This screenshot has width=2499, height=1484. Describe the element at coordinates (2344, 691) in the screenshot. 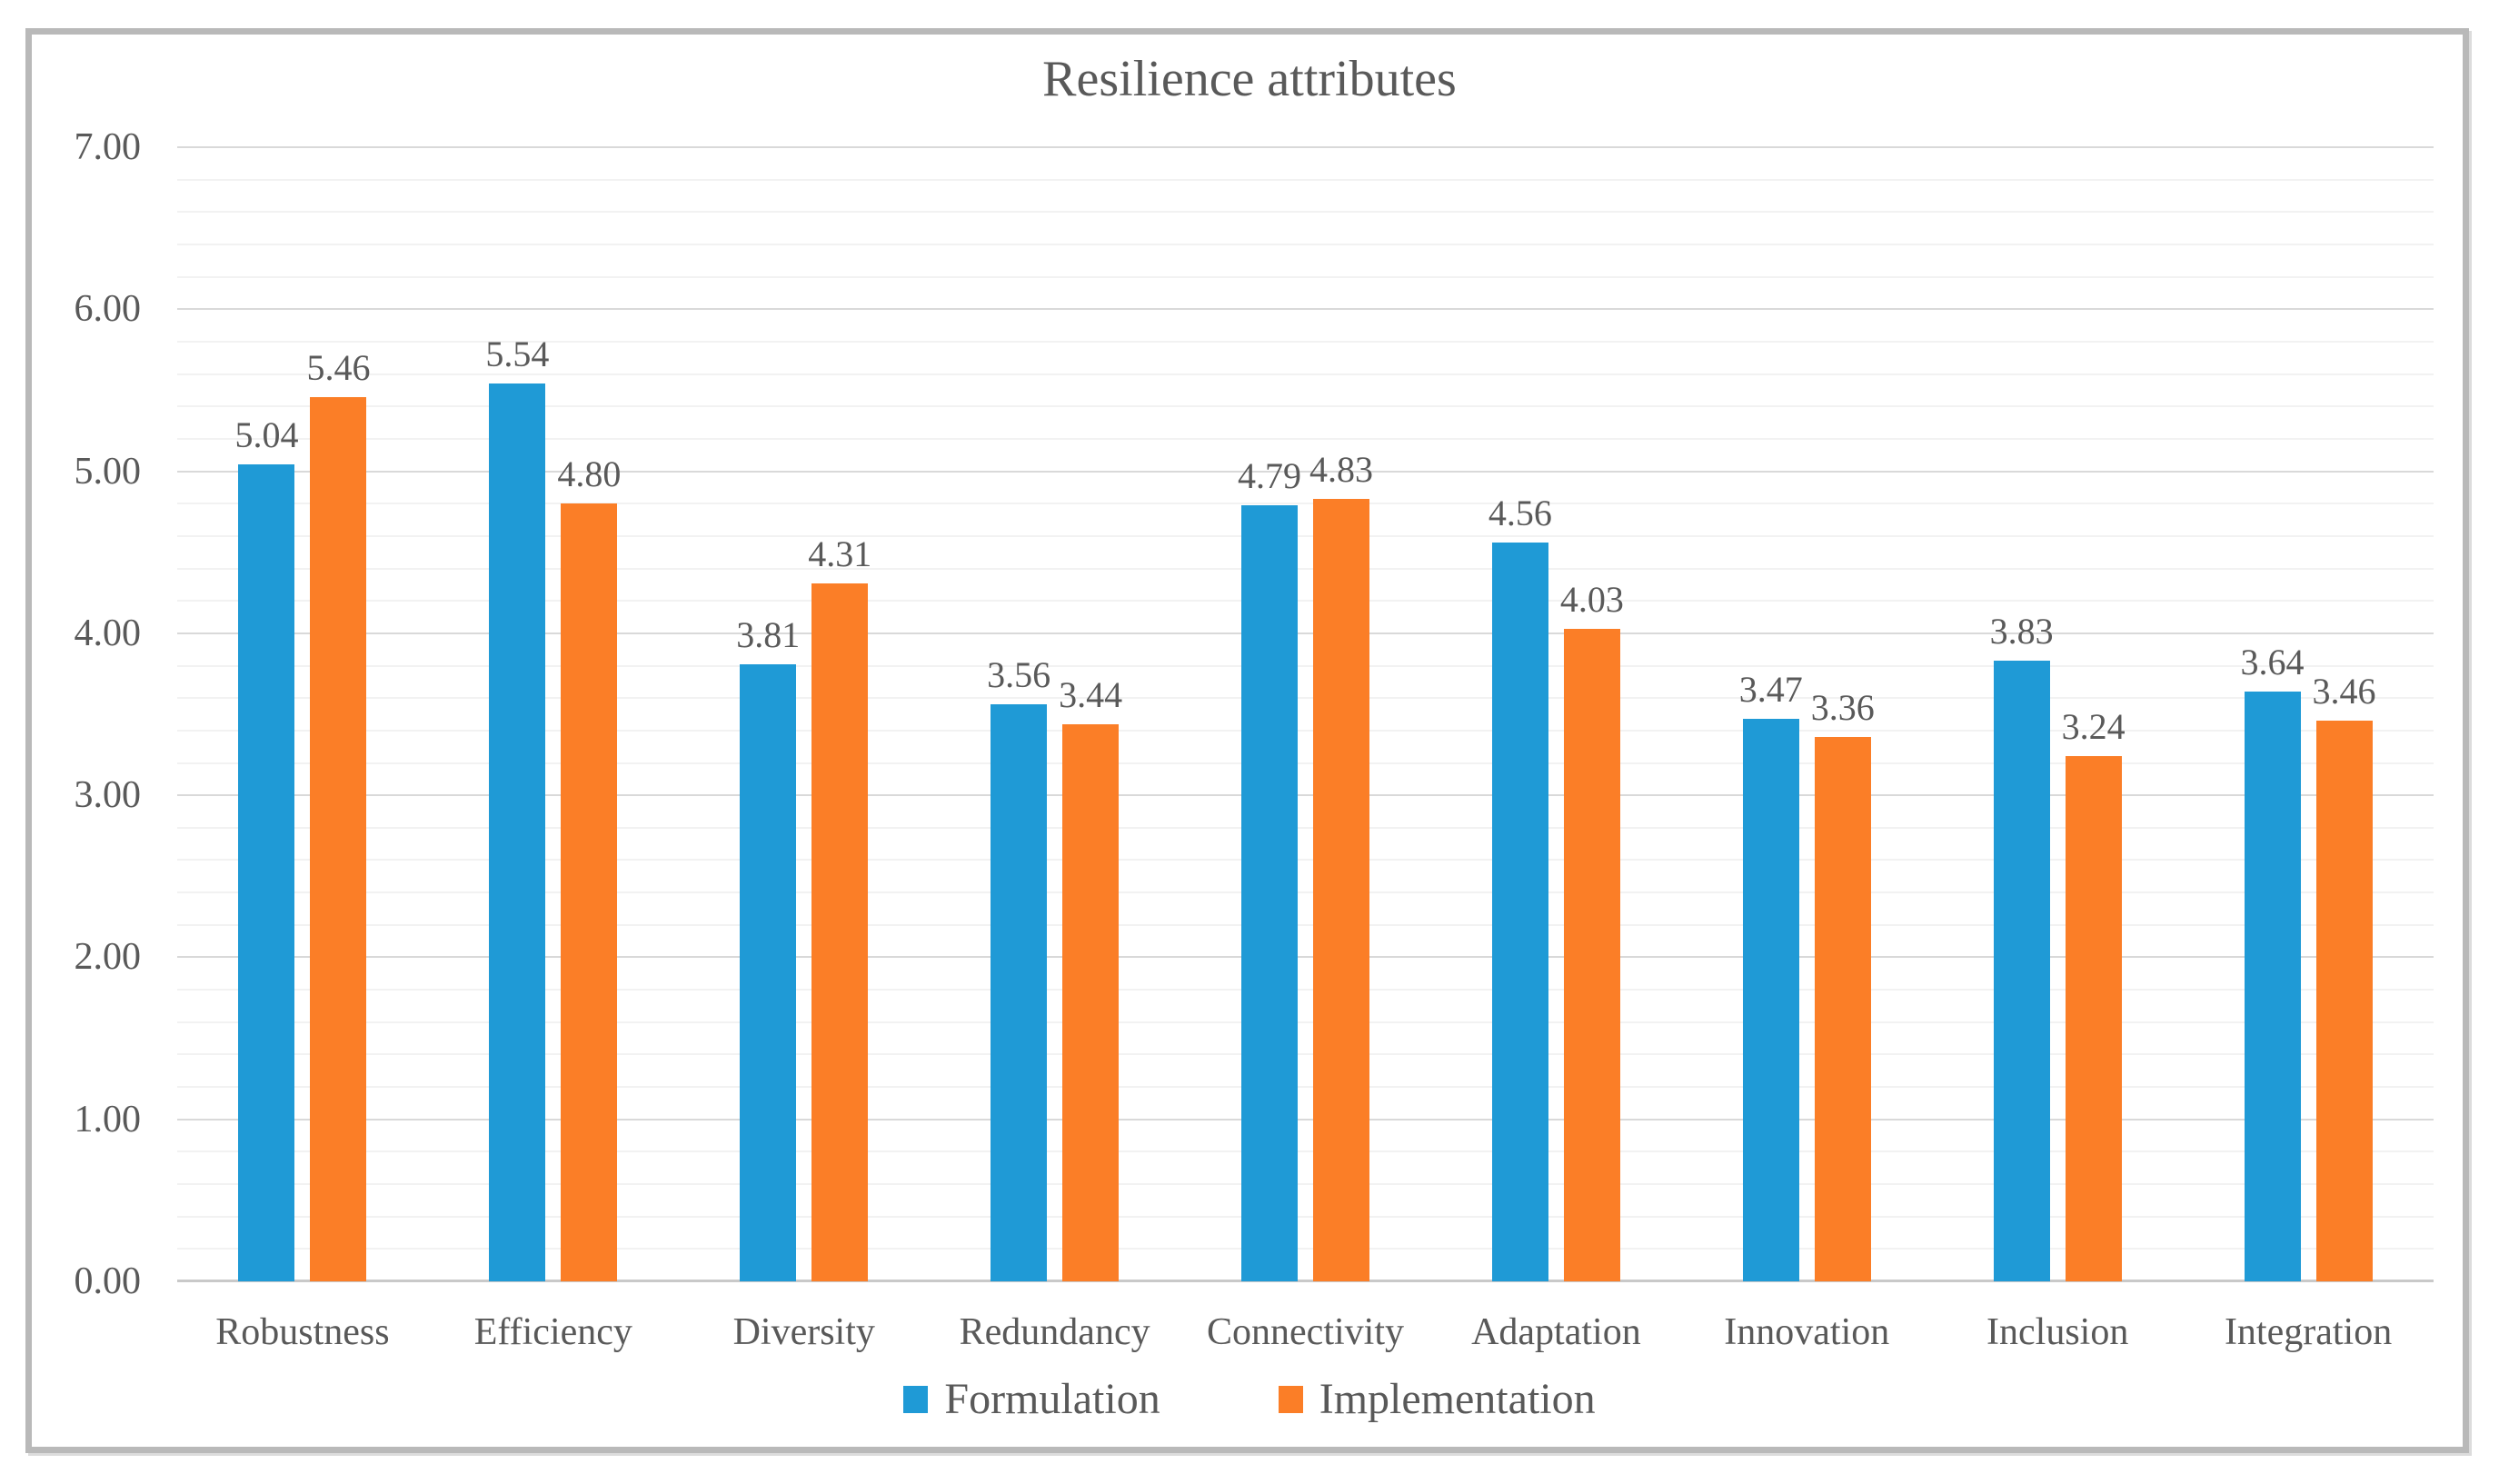

I see `bar-value-label: 3.46` at that location.